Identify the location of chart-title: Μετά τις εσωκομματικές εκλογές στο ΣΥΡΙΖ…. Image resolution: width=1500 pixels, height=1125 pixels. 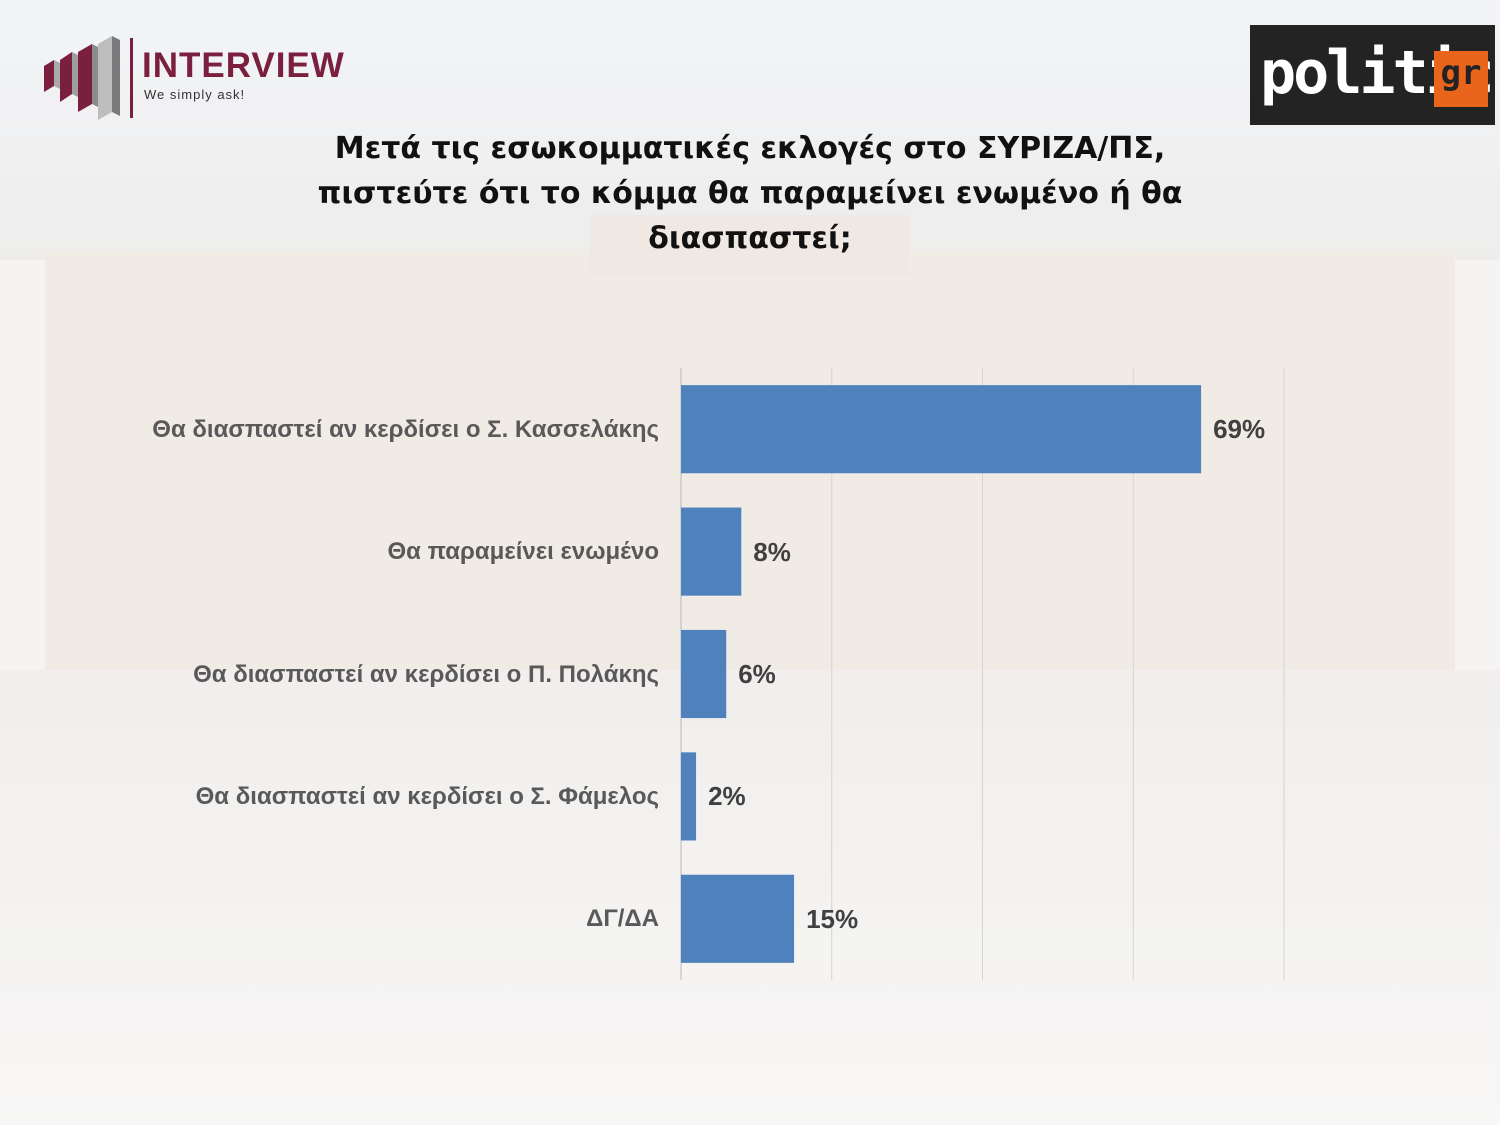
(750, 193).